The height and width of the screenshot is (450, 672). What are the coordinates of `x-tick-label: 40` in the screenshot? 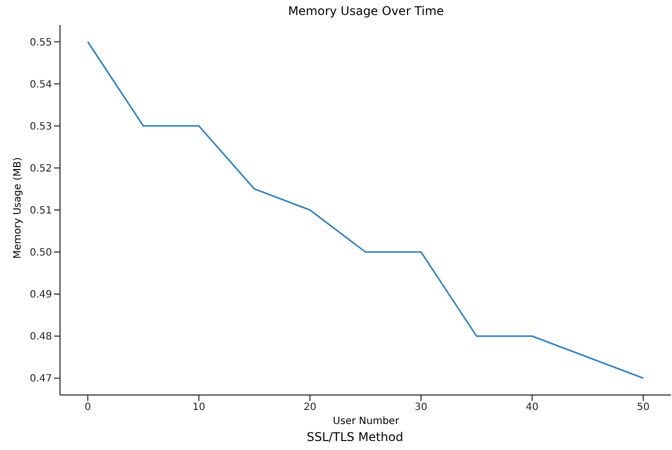 It's located at (532, 408).